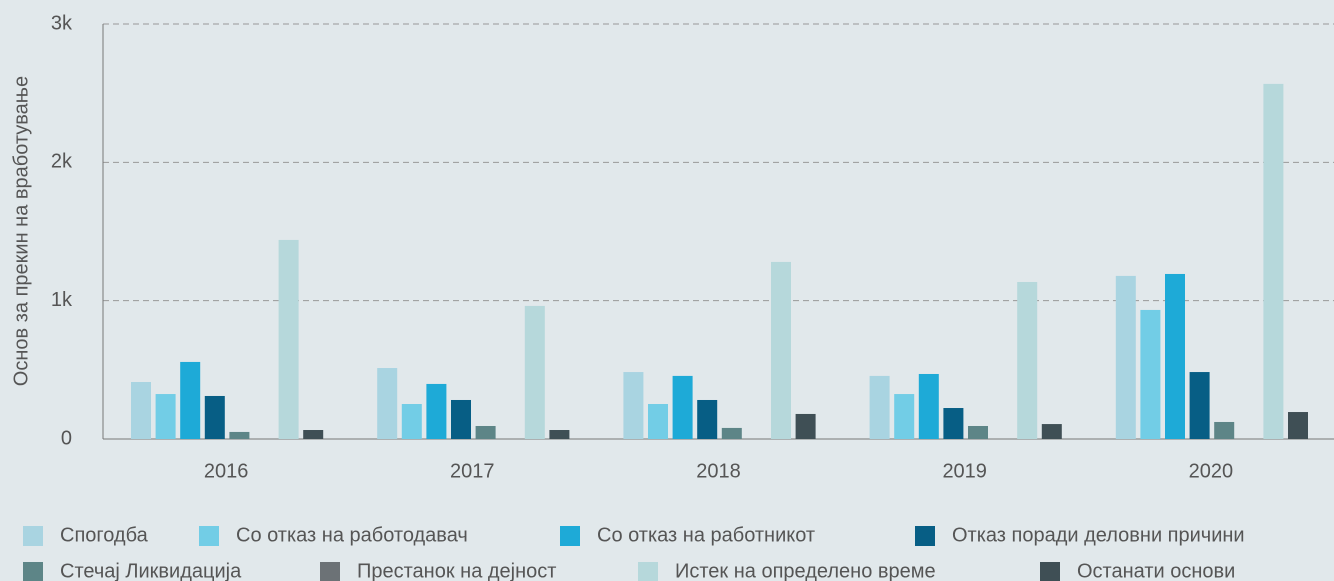  Describe the element at coordinates (1211, 471) in the screenshot. I see `x-tick-label: 2020` at that location.